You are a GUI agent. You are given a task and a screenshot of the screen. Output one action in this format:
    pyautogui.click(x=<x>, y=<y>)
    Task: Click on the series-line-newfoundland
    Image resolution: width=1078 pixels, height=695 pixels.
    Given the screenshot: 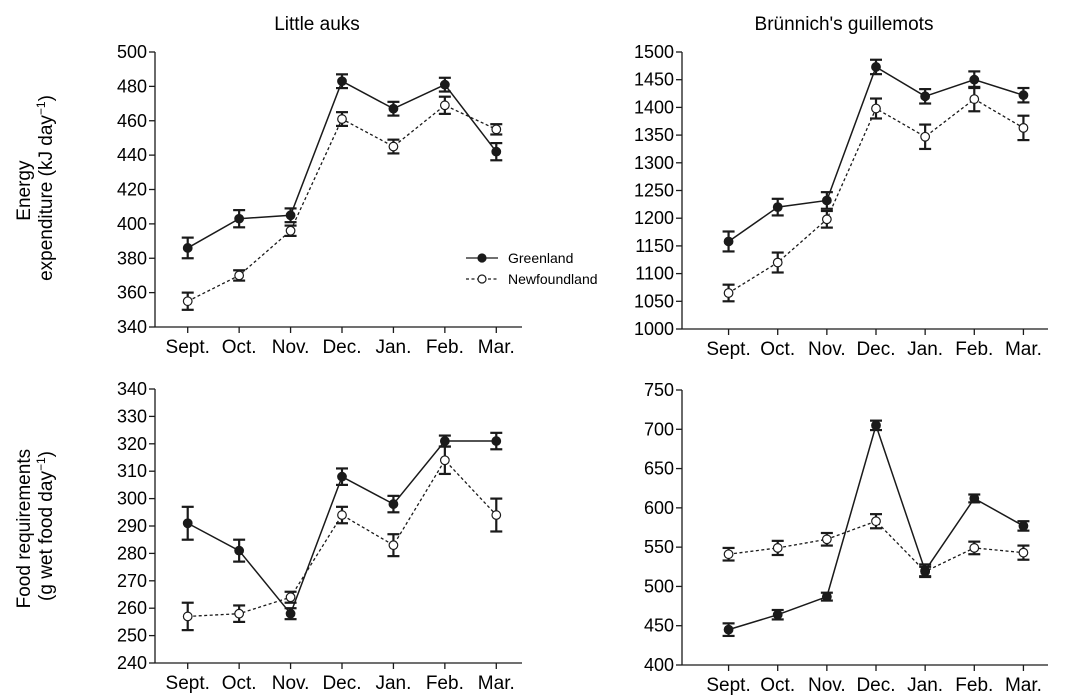 What is the action you would take?
    pyautogui.click(x=876, y=196)
    